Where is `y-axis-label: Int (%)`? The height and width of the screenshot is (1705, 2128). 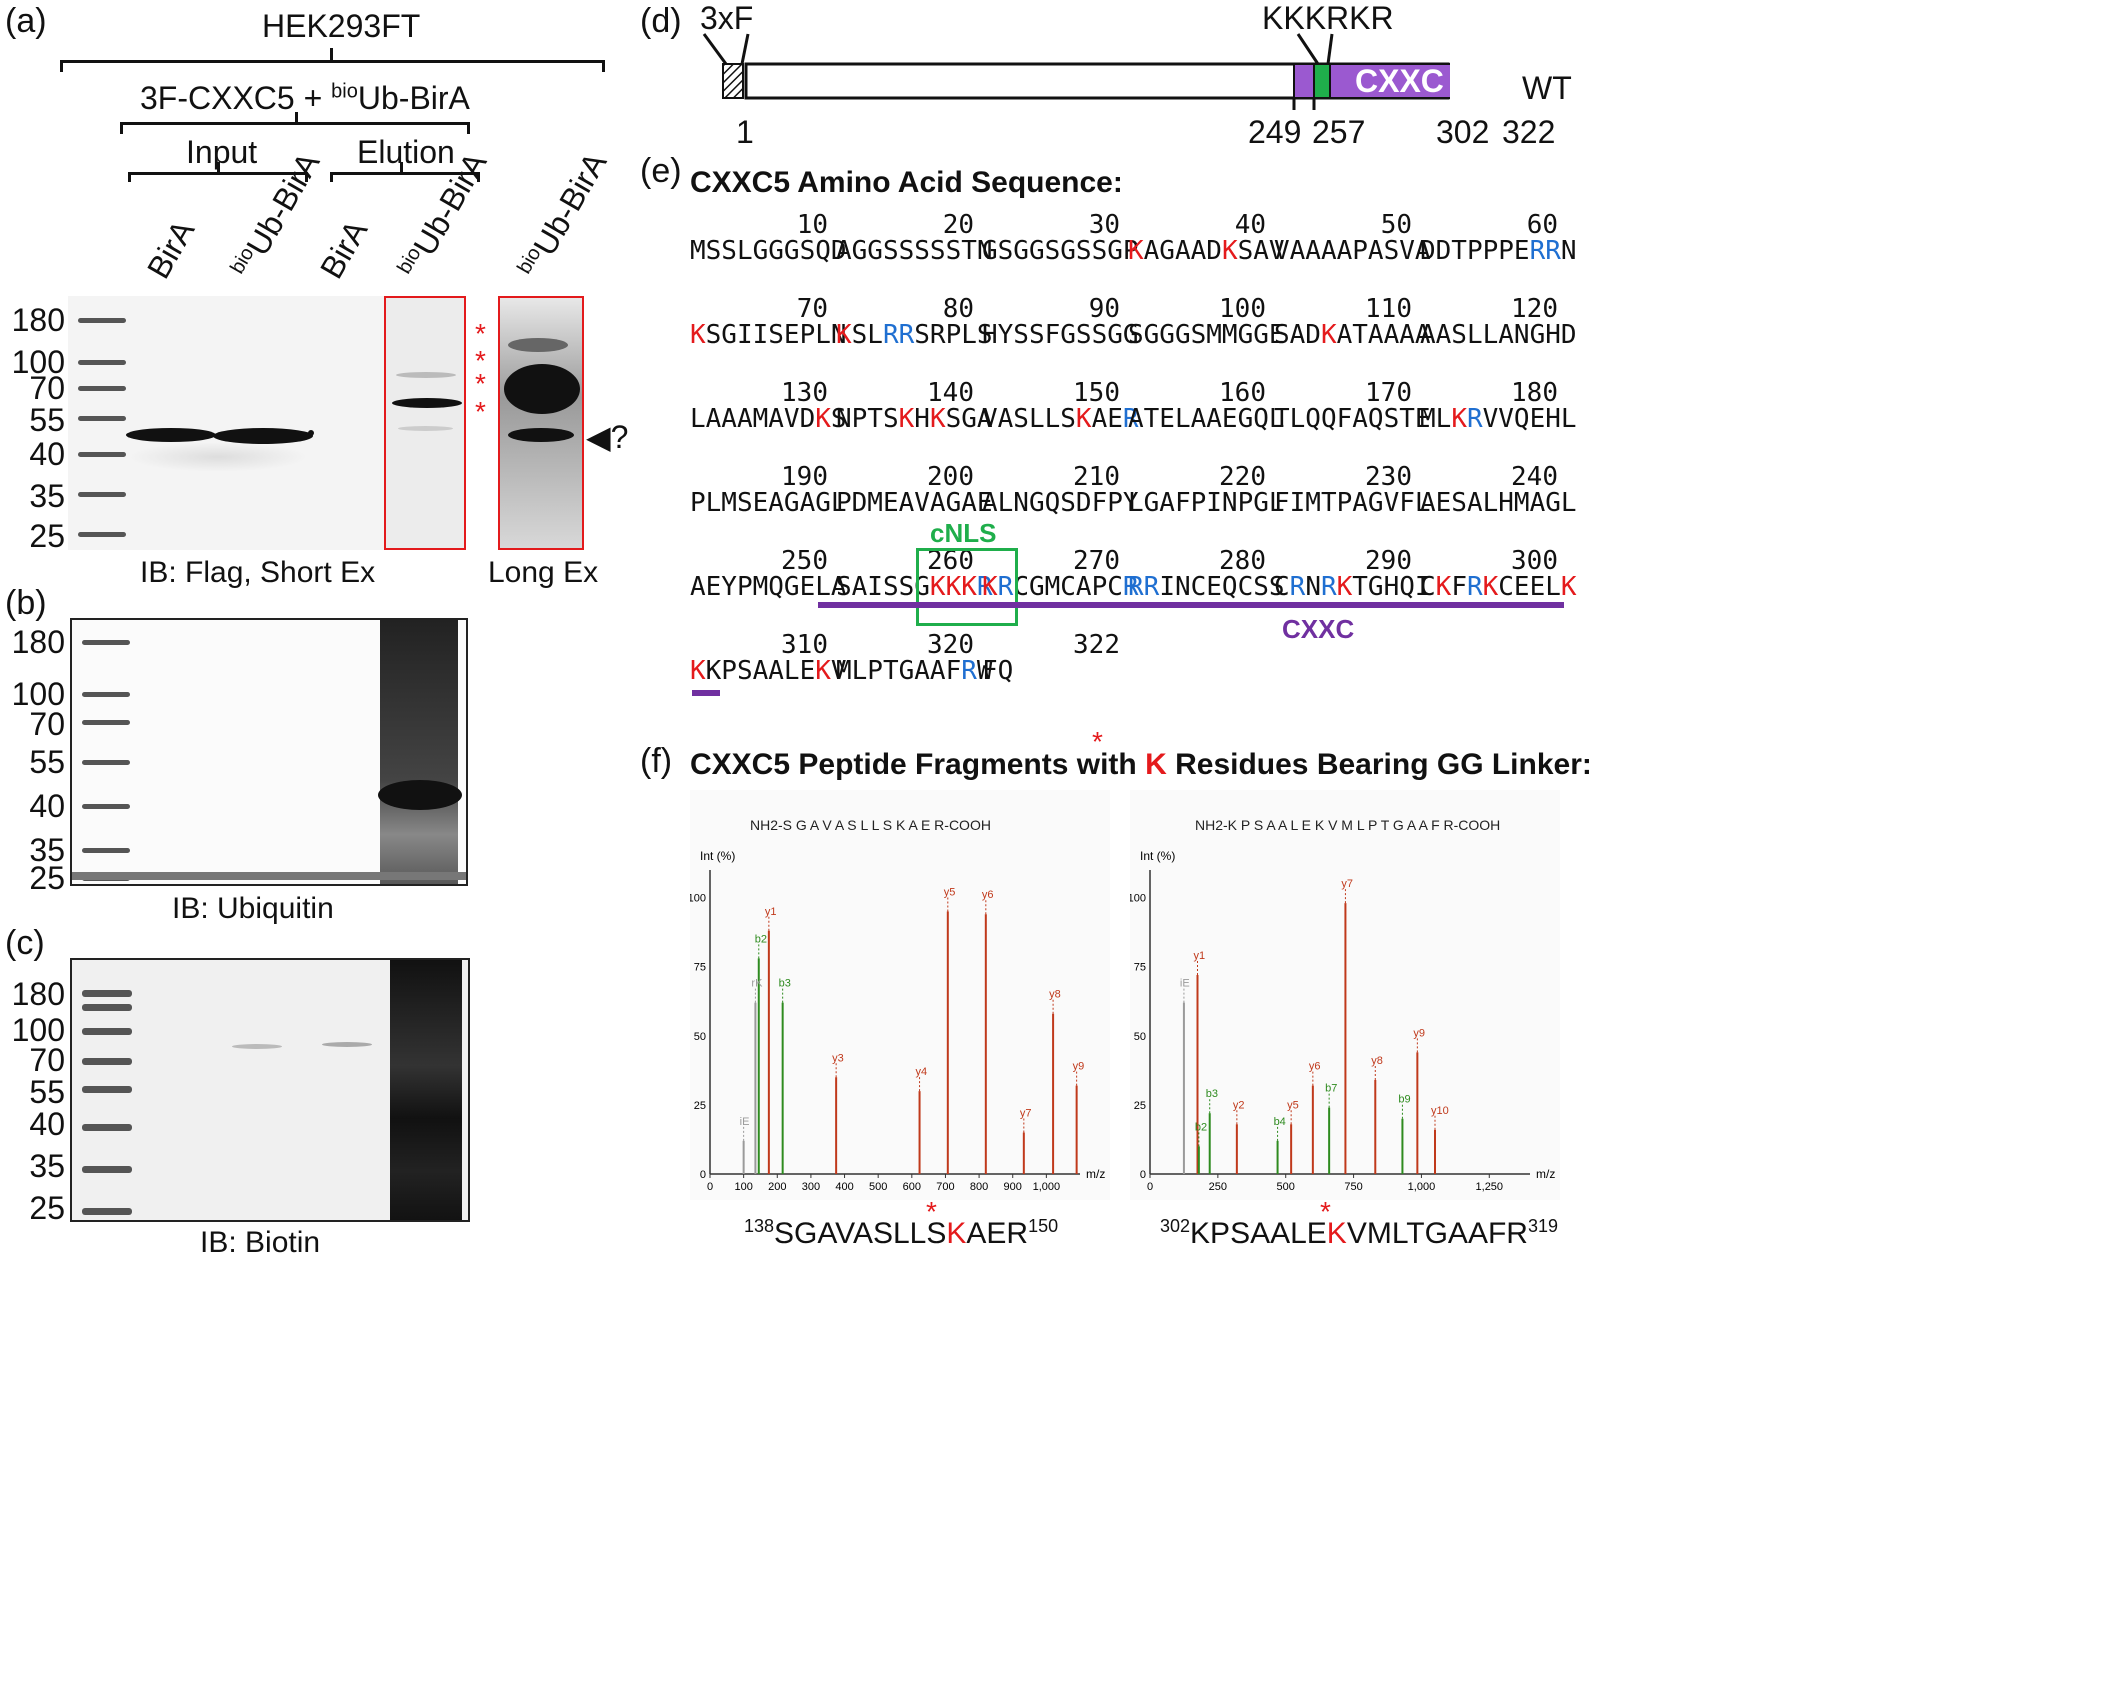 y-axis-label: Int (%) is located at coordinates (717, 856).